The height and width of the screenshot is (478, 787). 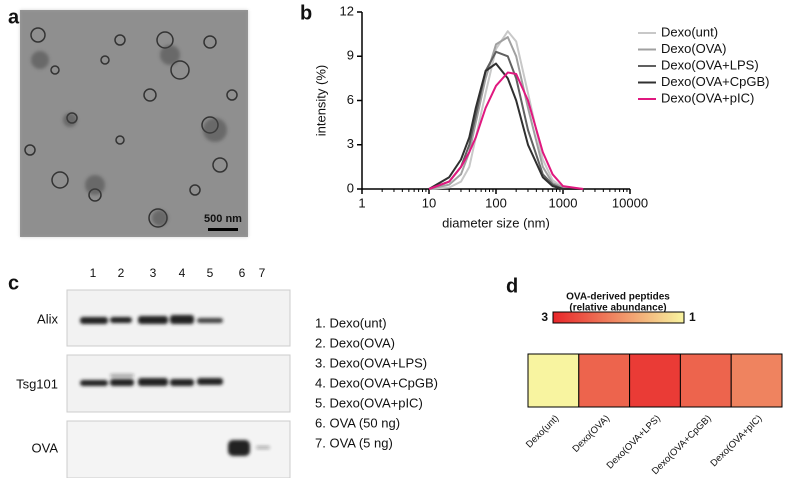 What do you see at coordinates (617, 308) in the screenshot?
I see `heatmap-title: (relative abundance)` at bounding box center [617, 308].